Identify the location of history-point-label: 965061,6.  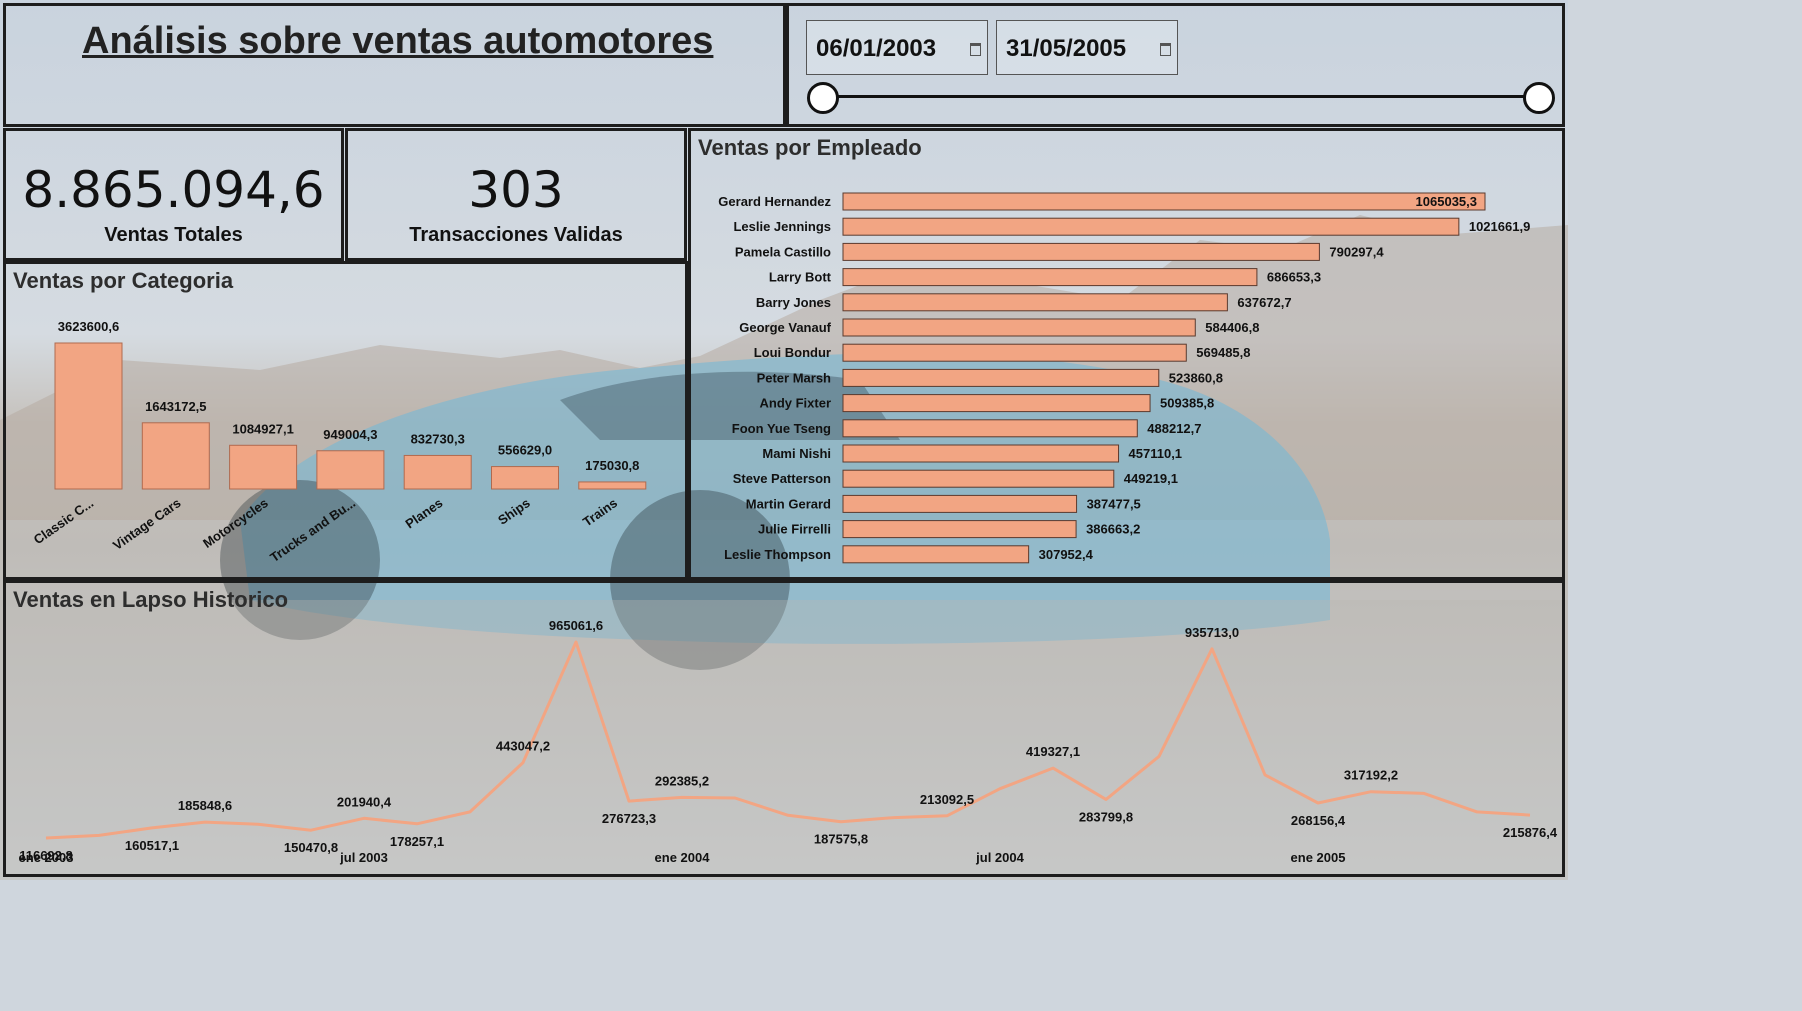
(576, 625).